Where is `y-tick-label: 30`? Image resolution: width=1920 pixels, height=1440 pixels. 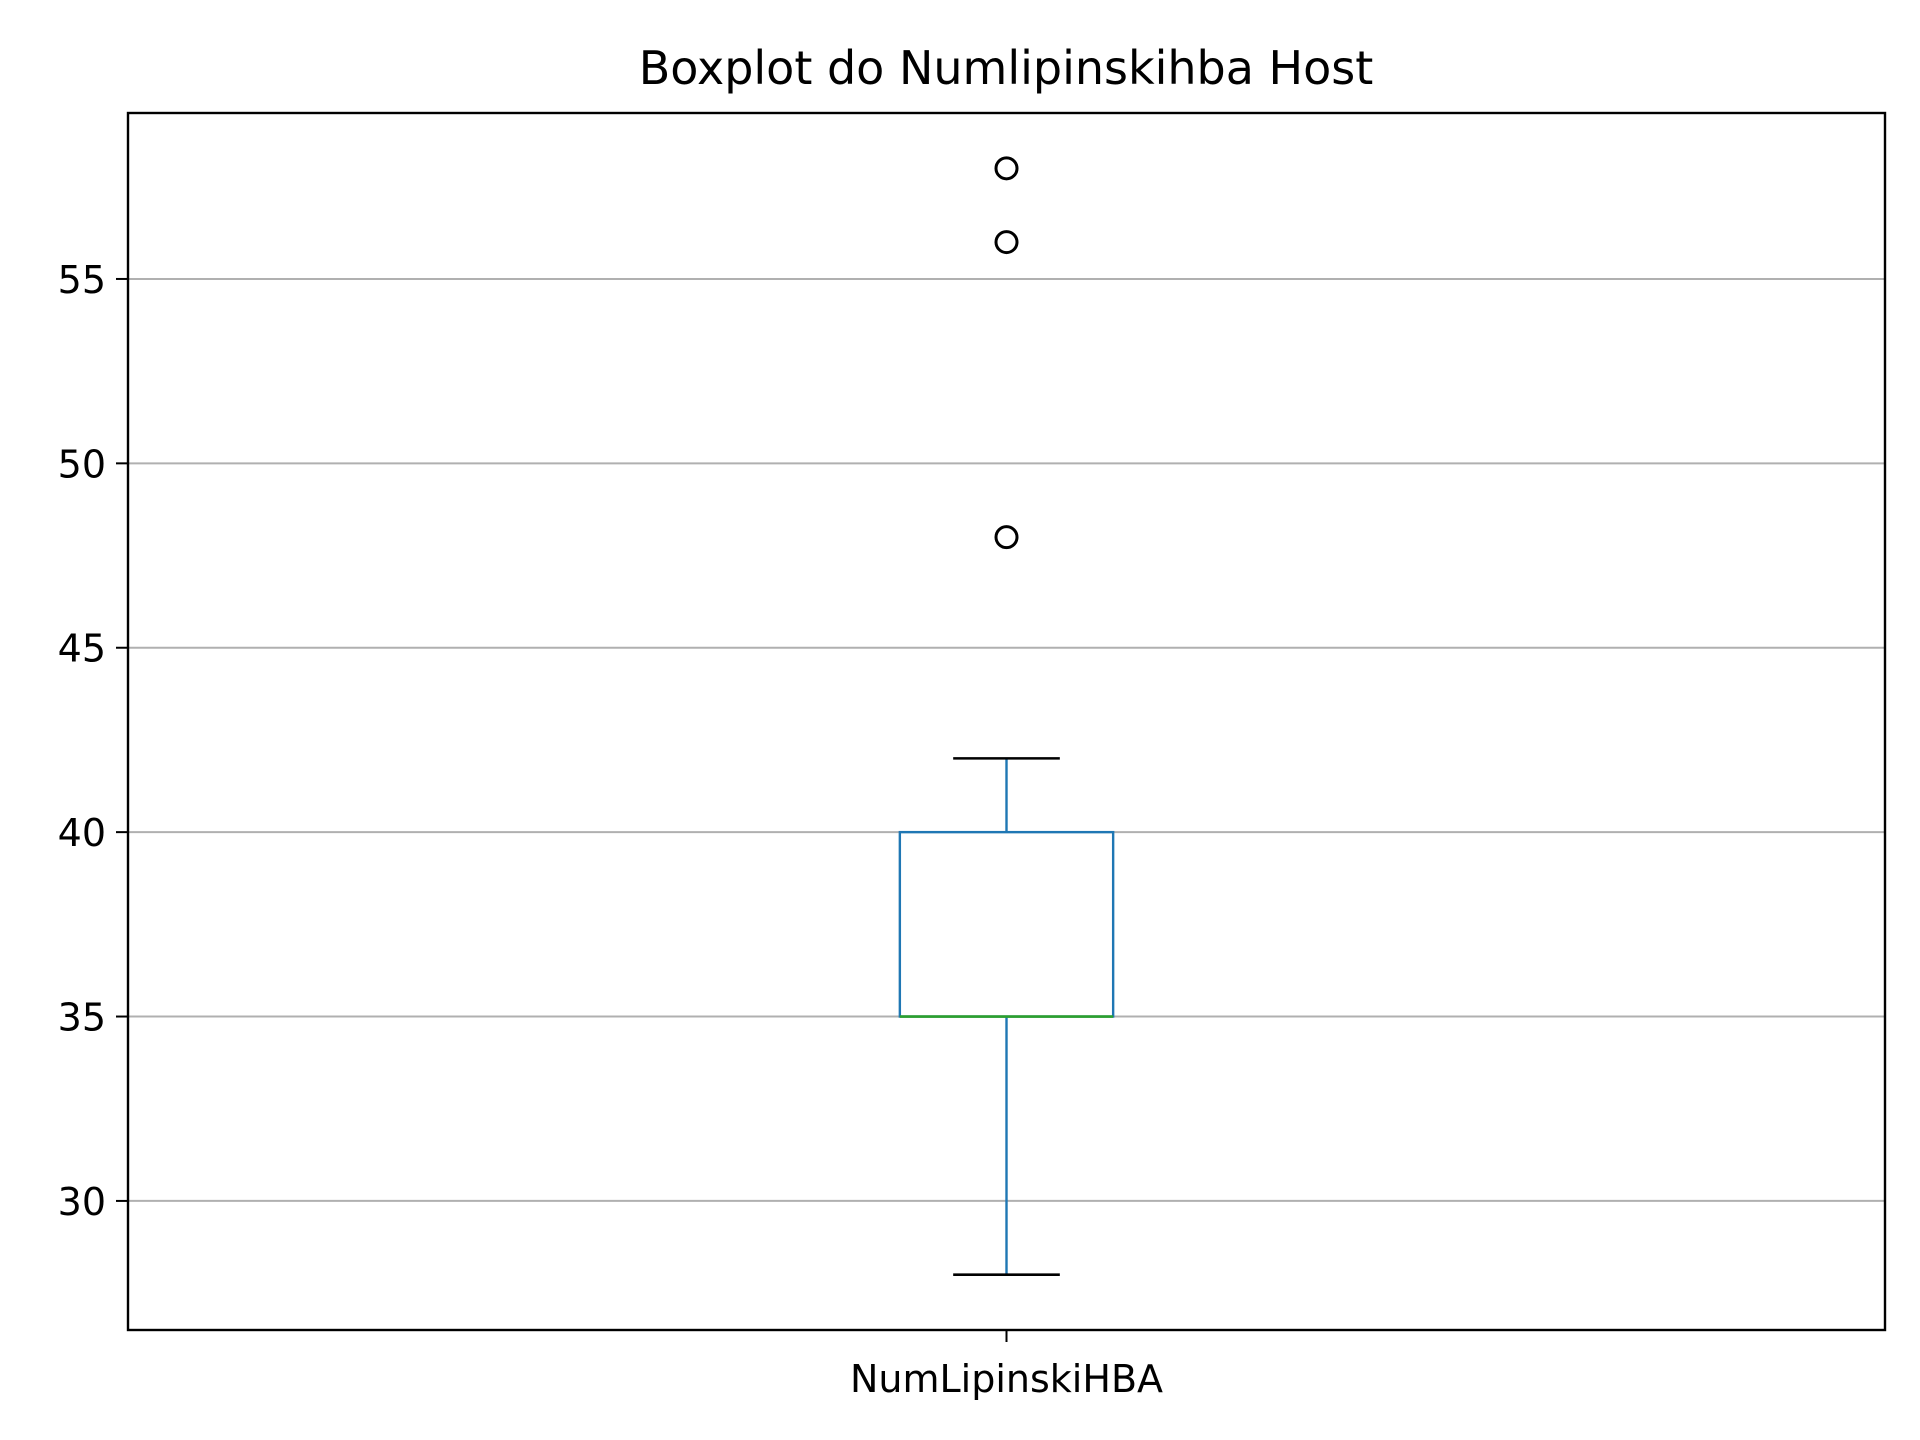 y-tick-label: 30 is located at coordinates (82, 1202).